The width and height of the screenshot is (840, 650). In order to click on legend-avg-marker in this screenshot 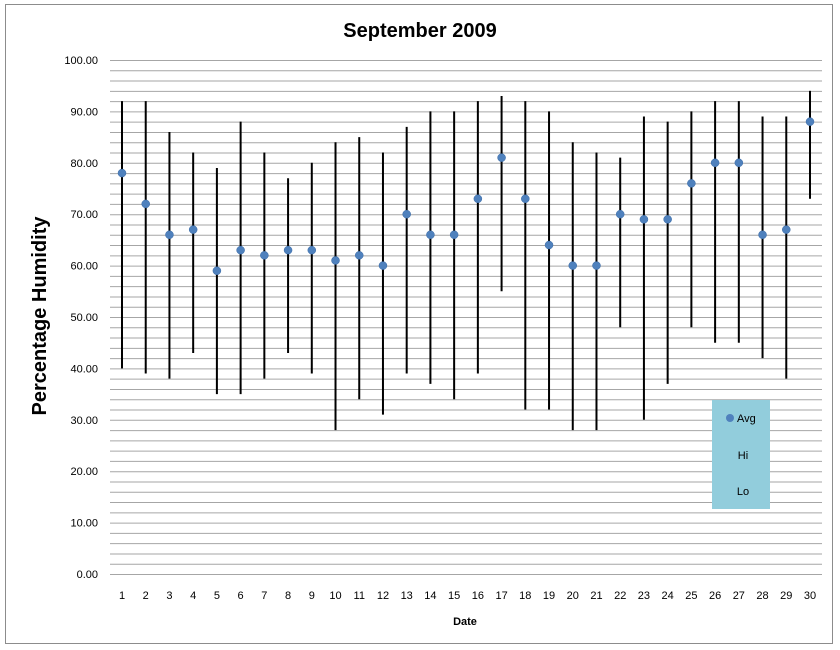, I will do `click(730, 418)`.